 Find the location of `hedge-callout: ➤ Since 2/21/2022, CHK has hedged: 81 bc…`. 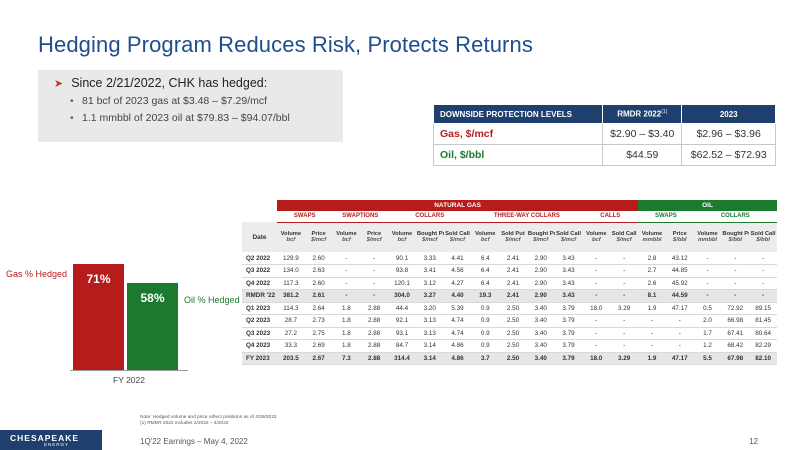

hedge-callout: ➤ Since 2/21/2022, CHK has hedged: 81 bc… is located at coordinates (190, 106).